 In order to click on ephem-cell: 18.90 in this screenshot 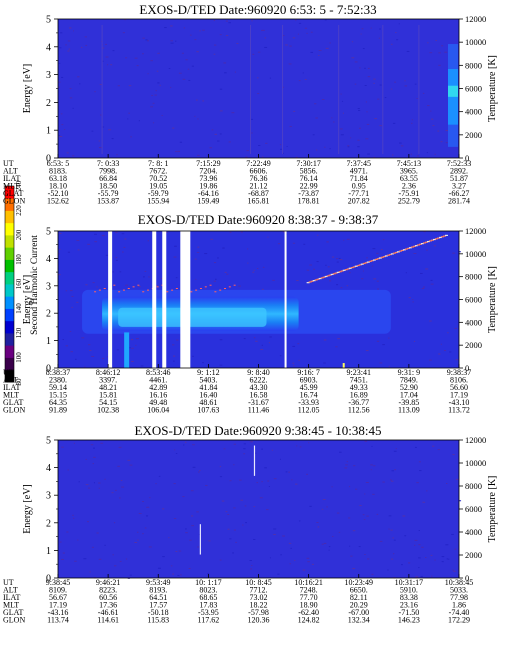, I will do `click(309, 605)`.